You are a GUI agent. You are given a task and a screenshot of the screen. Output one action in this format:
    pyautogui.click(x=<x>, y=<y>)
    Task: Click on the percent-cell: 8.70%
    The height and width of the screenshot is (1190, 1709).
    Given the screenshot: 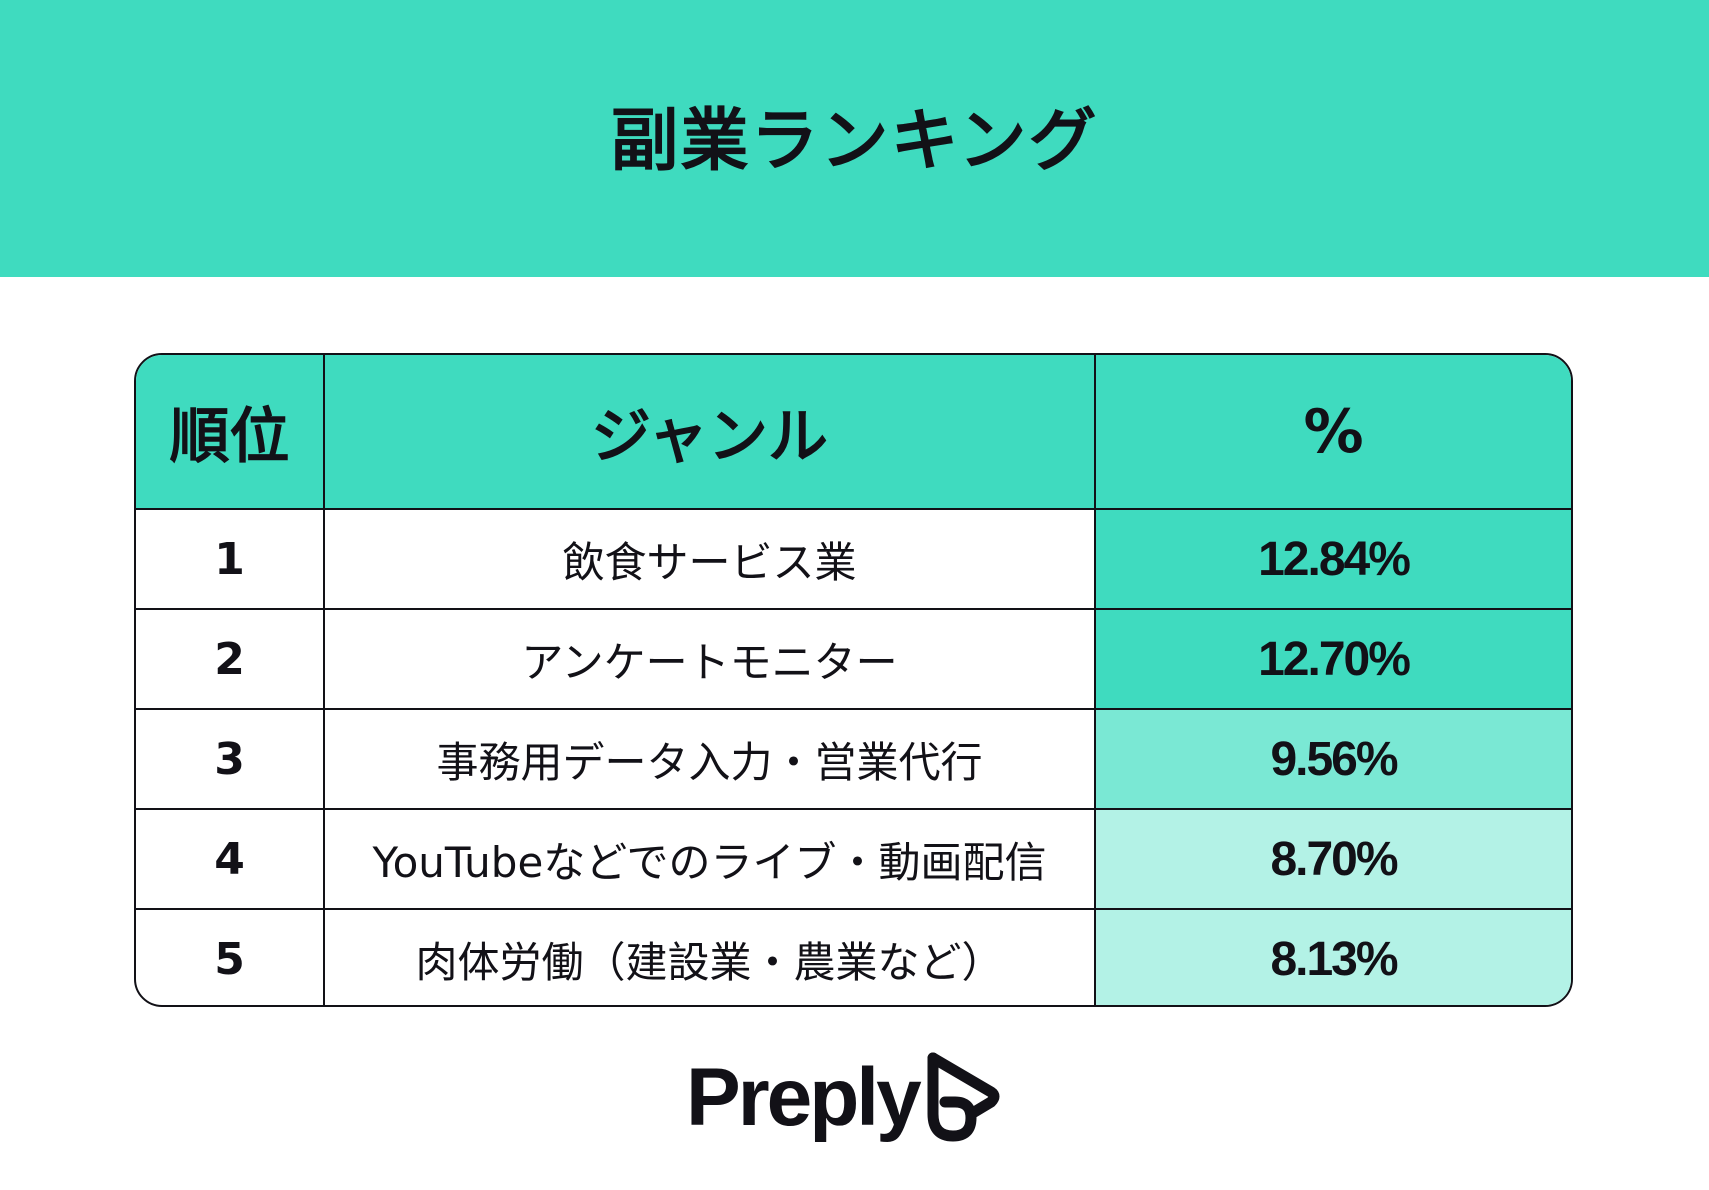 What is the action you would take?
    pyautogui.click(x=1332, y=859)
    